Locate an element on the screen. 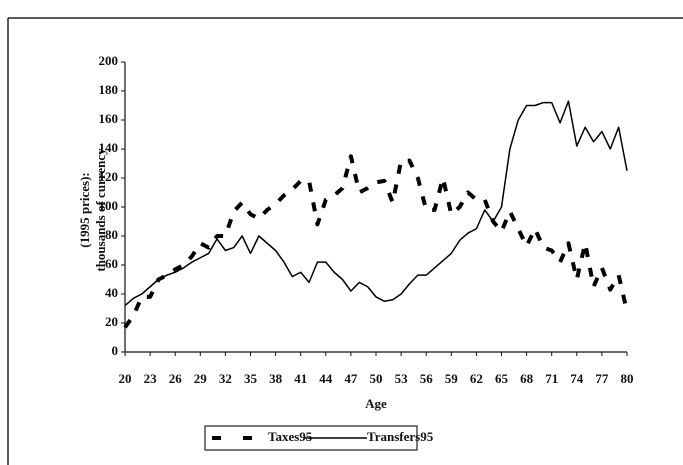 The image size is (683, 465). x-tick-label: 26 is located at coordinates (176, 378).